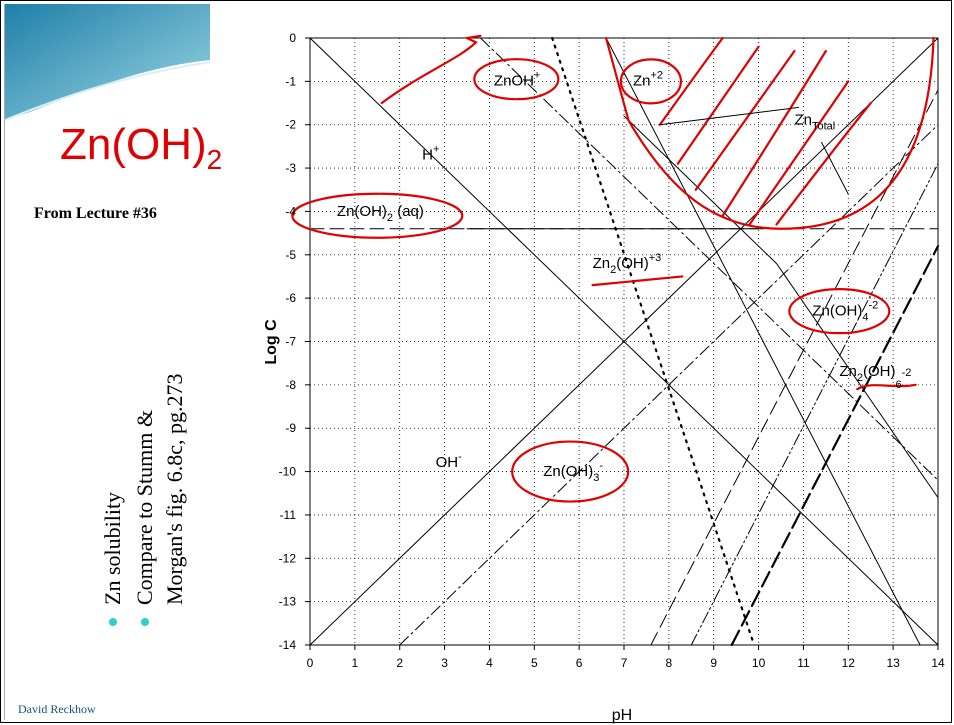  I want to click on x-tick-4: 4, so click(489, 663).